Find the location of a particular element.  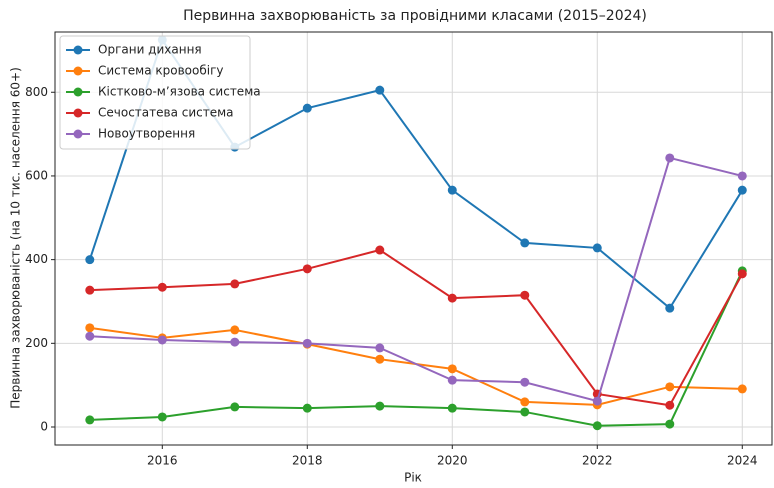

x-tick-label: 2016 is located at coordinates (162, 461).